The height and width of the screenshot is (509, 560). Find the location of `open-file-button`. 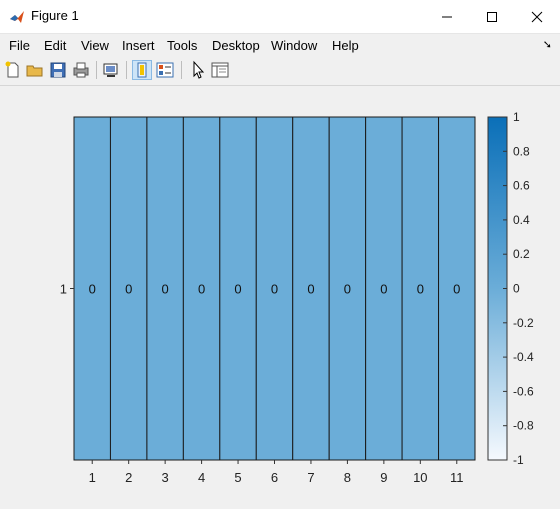

open-file-button is located at coordinates (35, 70).